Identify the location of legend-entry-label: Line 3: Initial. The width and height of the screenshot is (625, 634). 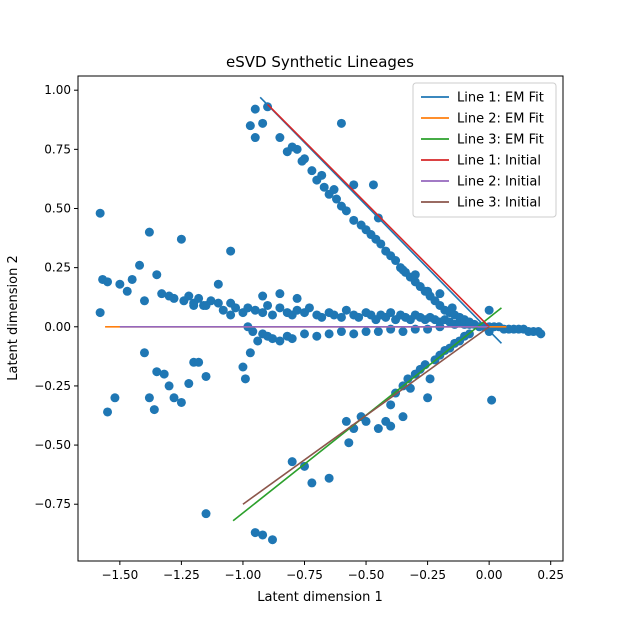
(499, 203).